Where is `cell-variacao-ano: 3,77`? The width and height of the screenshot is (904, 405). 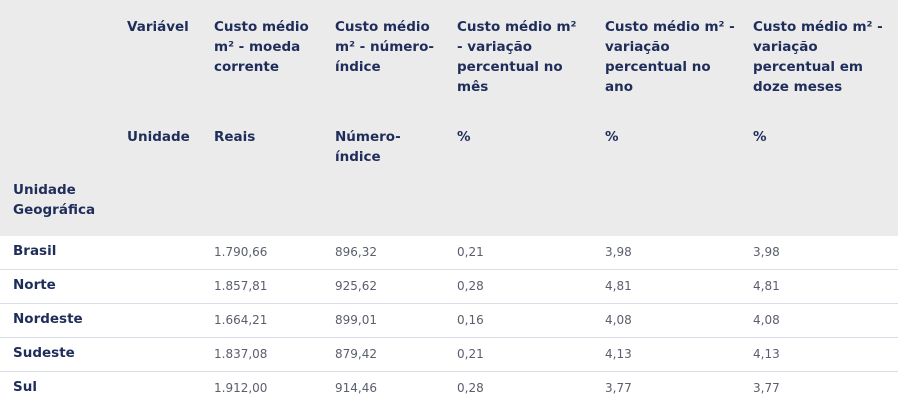 cell-variacao-ano: 3,77 is located at coordinates (618, 388).